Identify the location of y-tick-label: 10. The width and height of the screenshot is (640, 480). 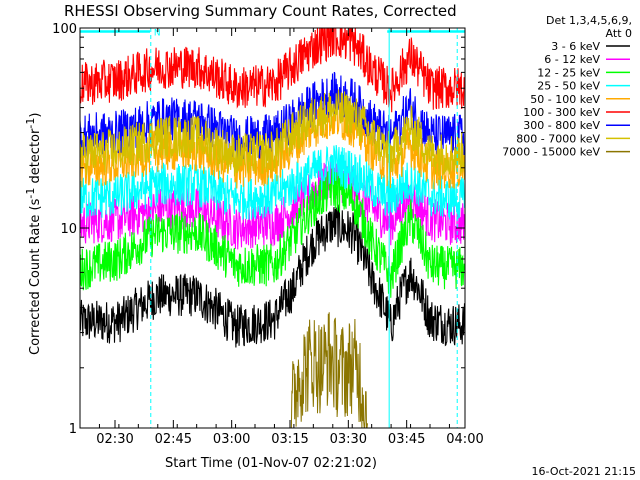
(68, 229).